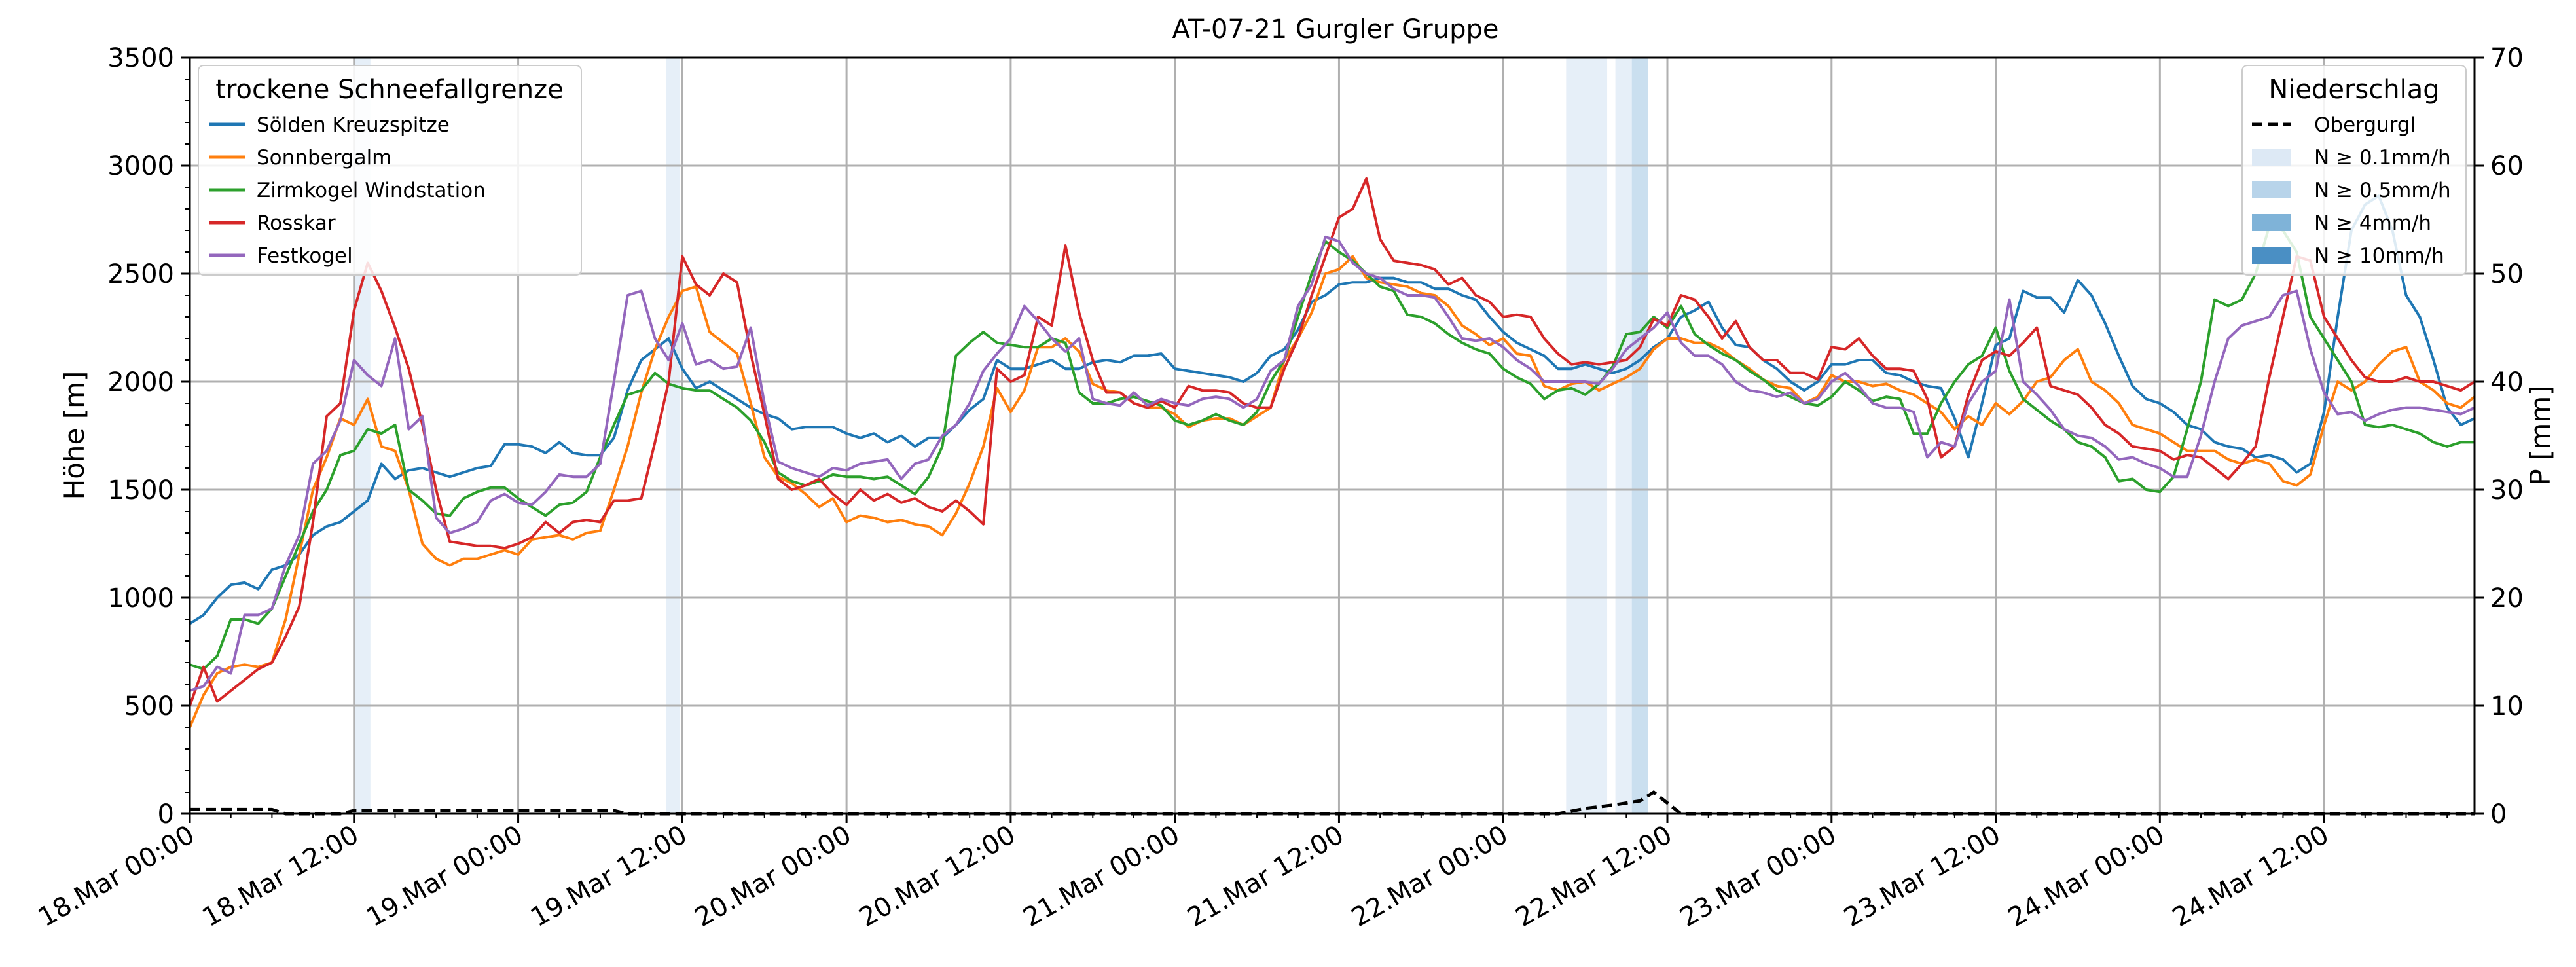 Image resolution: width=2576 pixels, height=967 pixels. What do you see at coordinates (2507, 490) in the screenshot?
I see `y2-tick-label: 30` at bounding box center [2507, 490].